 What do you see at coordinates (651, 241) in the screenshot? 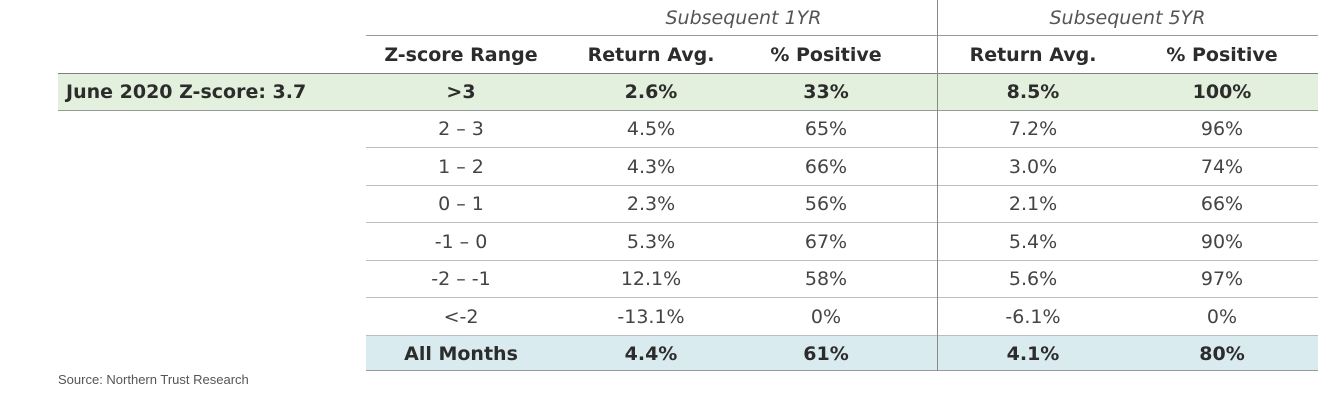
I see `table-cell: 5.3%` at bounding box center [651, 241].